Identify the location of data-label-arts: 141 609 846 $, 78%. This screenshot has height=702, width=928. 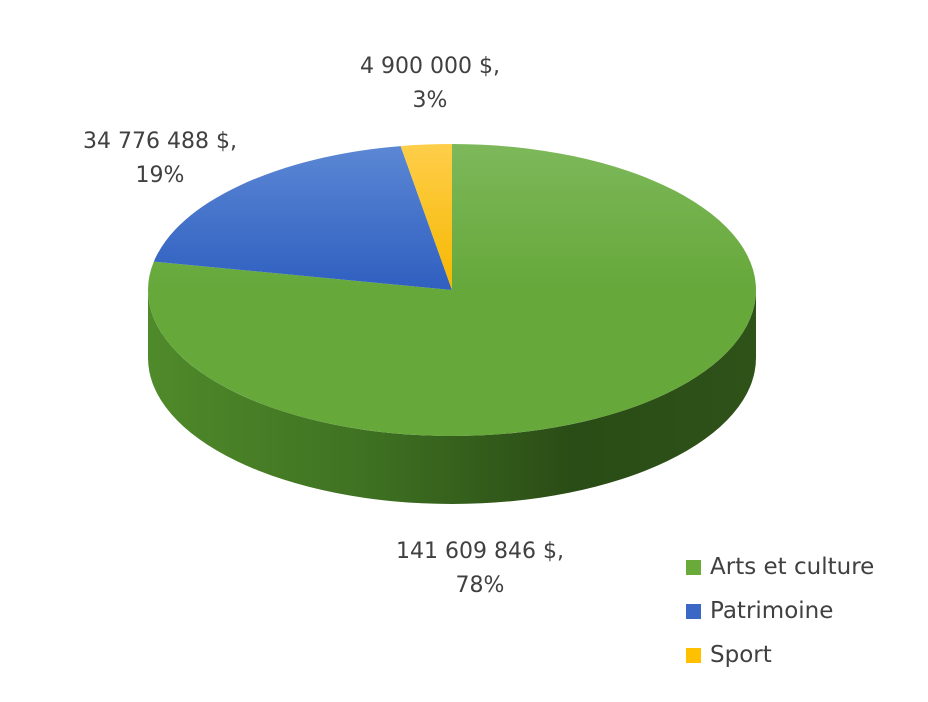
(480, 569).